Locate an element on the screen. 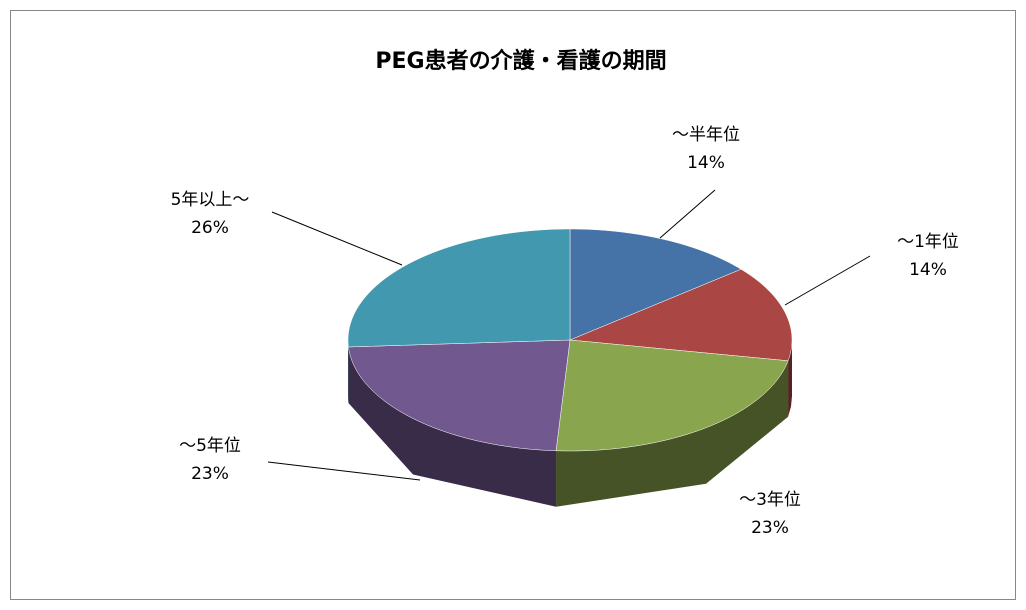  data-label-name: ～5年位 is located at coordinates (210, 446).